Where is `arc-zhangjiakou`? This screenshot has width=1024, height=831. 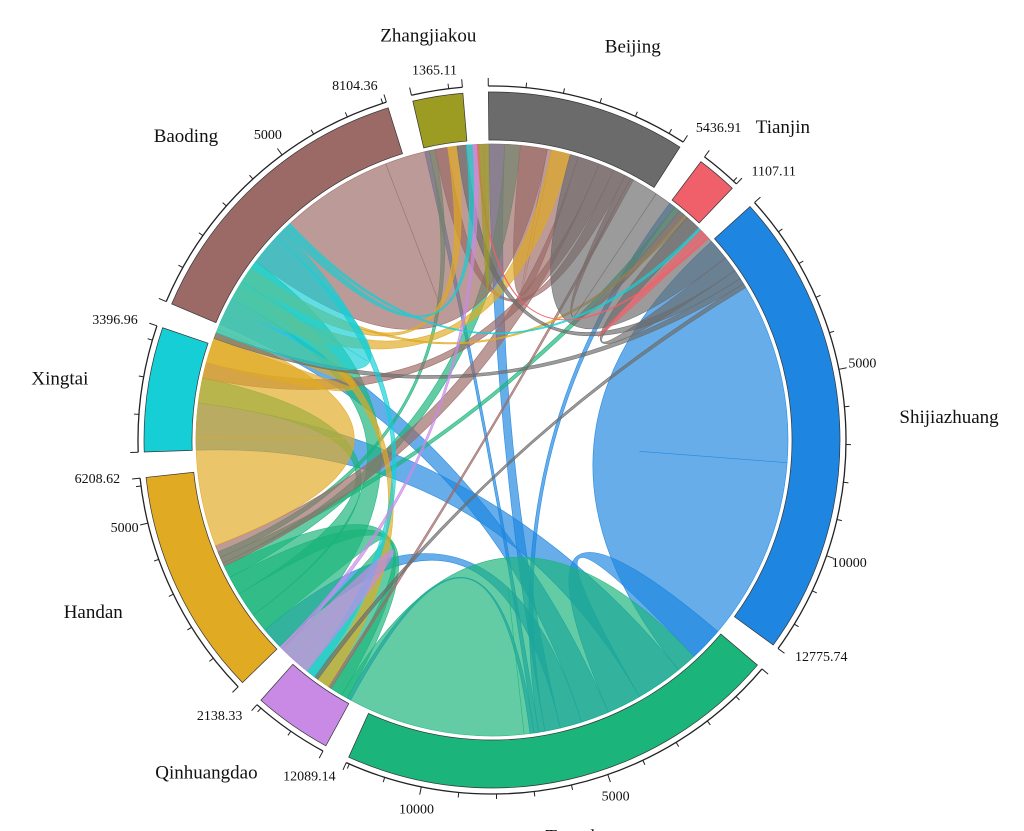 arc-zhangjiakou is located at coordinates (440, 120).